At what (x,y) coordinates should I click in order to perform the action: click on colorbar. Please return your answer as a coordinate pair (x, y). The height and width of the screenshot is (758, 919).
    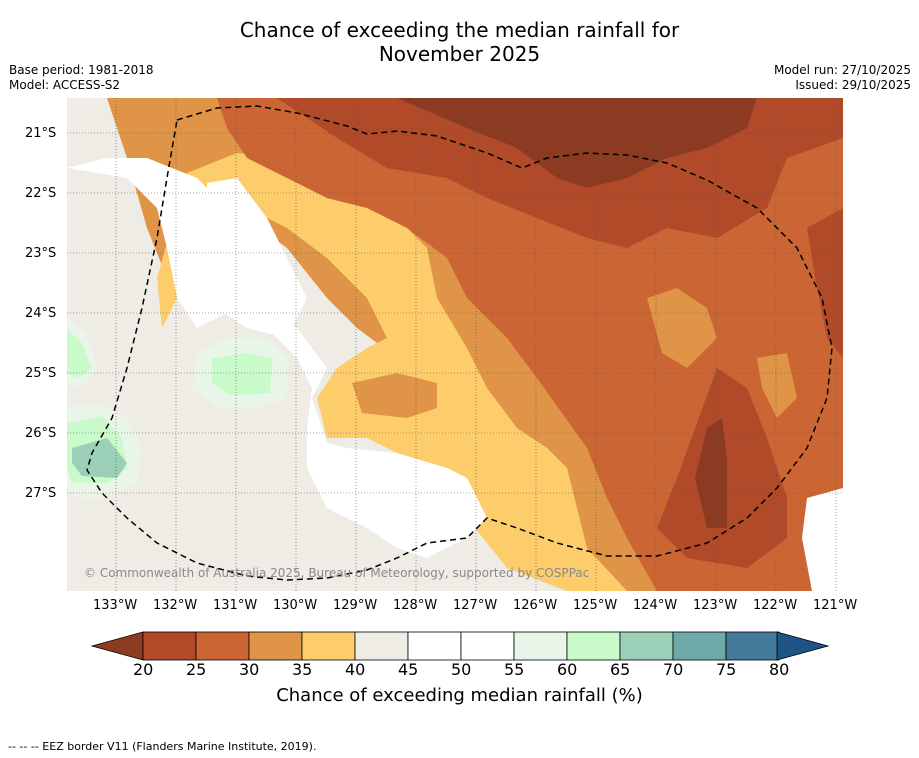
    Looking at the image, I should click on (460, 646).